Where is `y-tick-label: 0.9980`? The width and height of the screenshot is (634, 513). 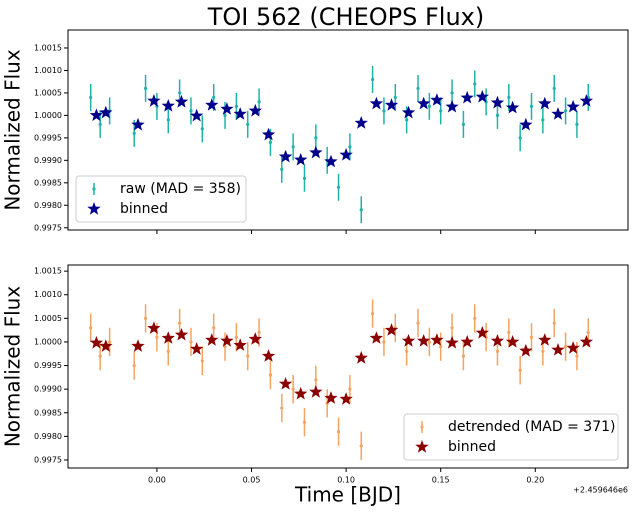 y-tick-label: 0.9980 is located at coordinates (48, 205).